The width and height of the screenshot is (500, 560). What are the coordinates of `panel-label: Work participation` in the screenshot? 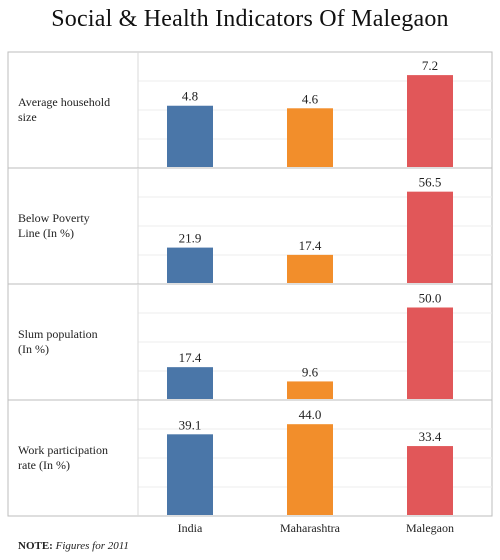 It's located at (63, 450).